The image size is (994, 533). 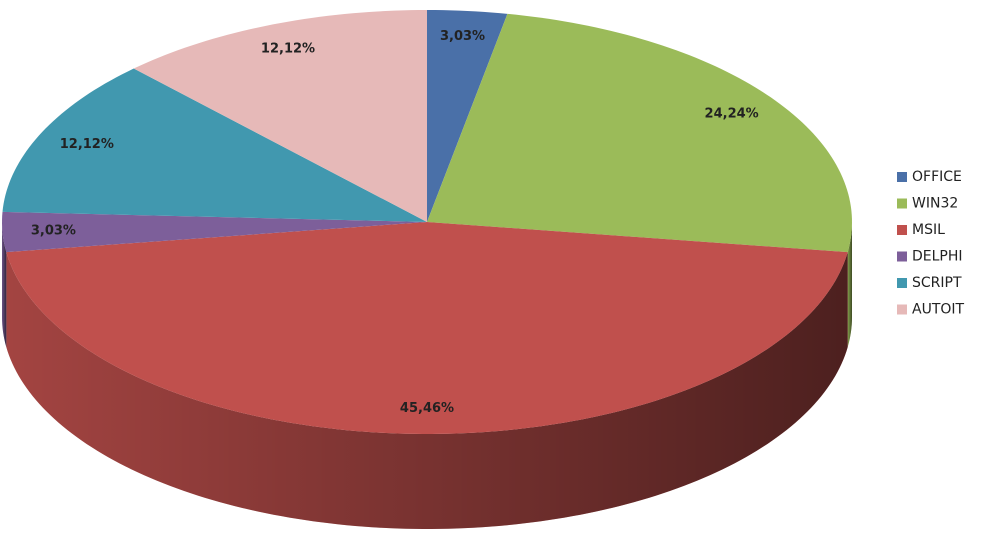 I want to click on legend-label: OFFICE, so click(x=937, y=177).